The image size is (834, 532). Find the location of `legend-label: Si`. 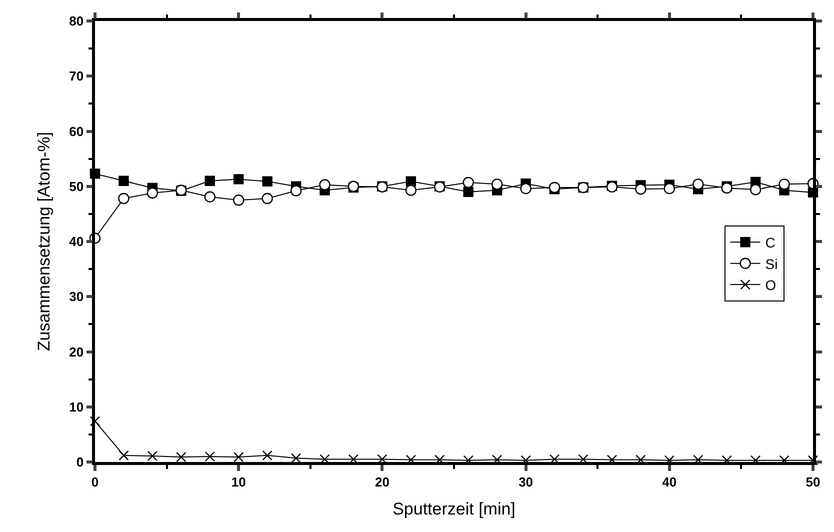

legend-label: Si is located at coordinates (771, 264).